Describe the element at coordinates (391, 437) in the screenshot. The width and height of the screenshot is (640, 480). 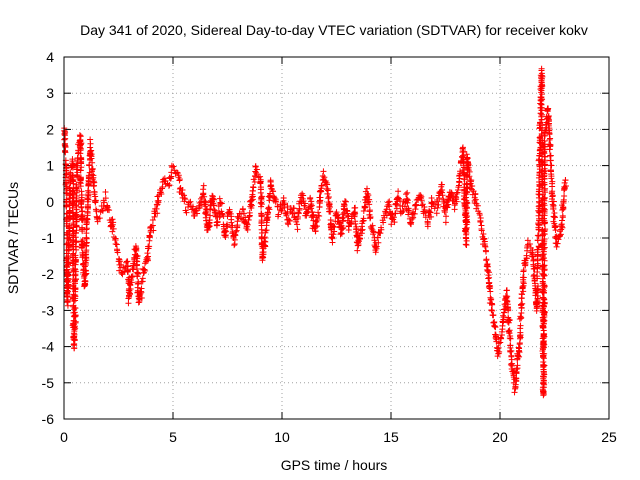
I see `x-tick-label: 15` at that location.